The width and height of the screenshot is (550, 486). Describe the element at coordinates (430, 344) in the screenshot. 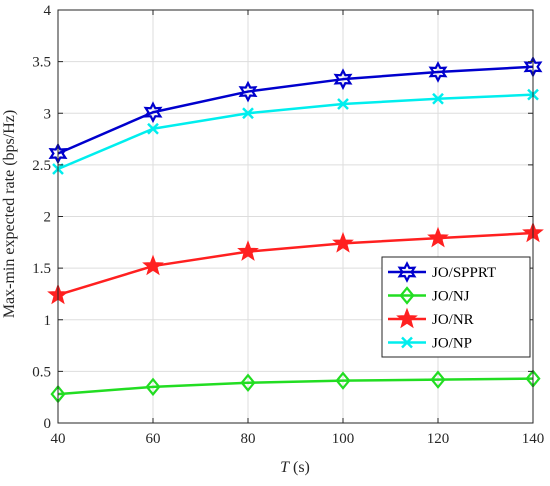

I see `legend-entry-jo-np: JO/NP` at that location.